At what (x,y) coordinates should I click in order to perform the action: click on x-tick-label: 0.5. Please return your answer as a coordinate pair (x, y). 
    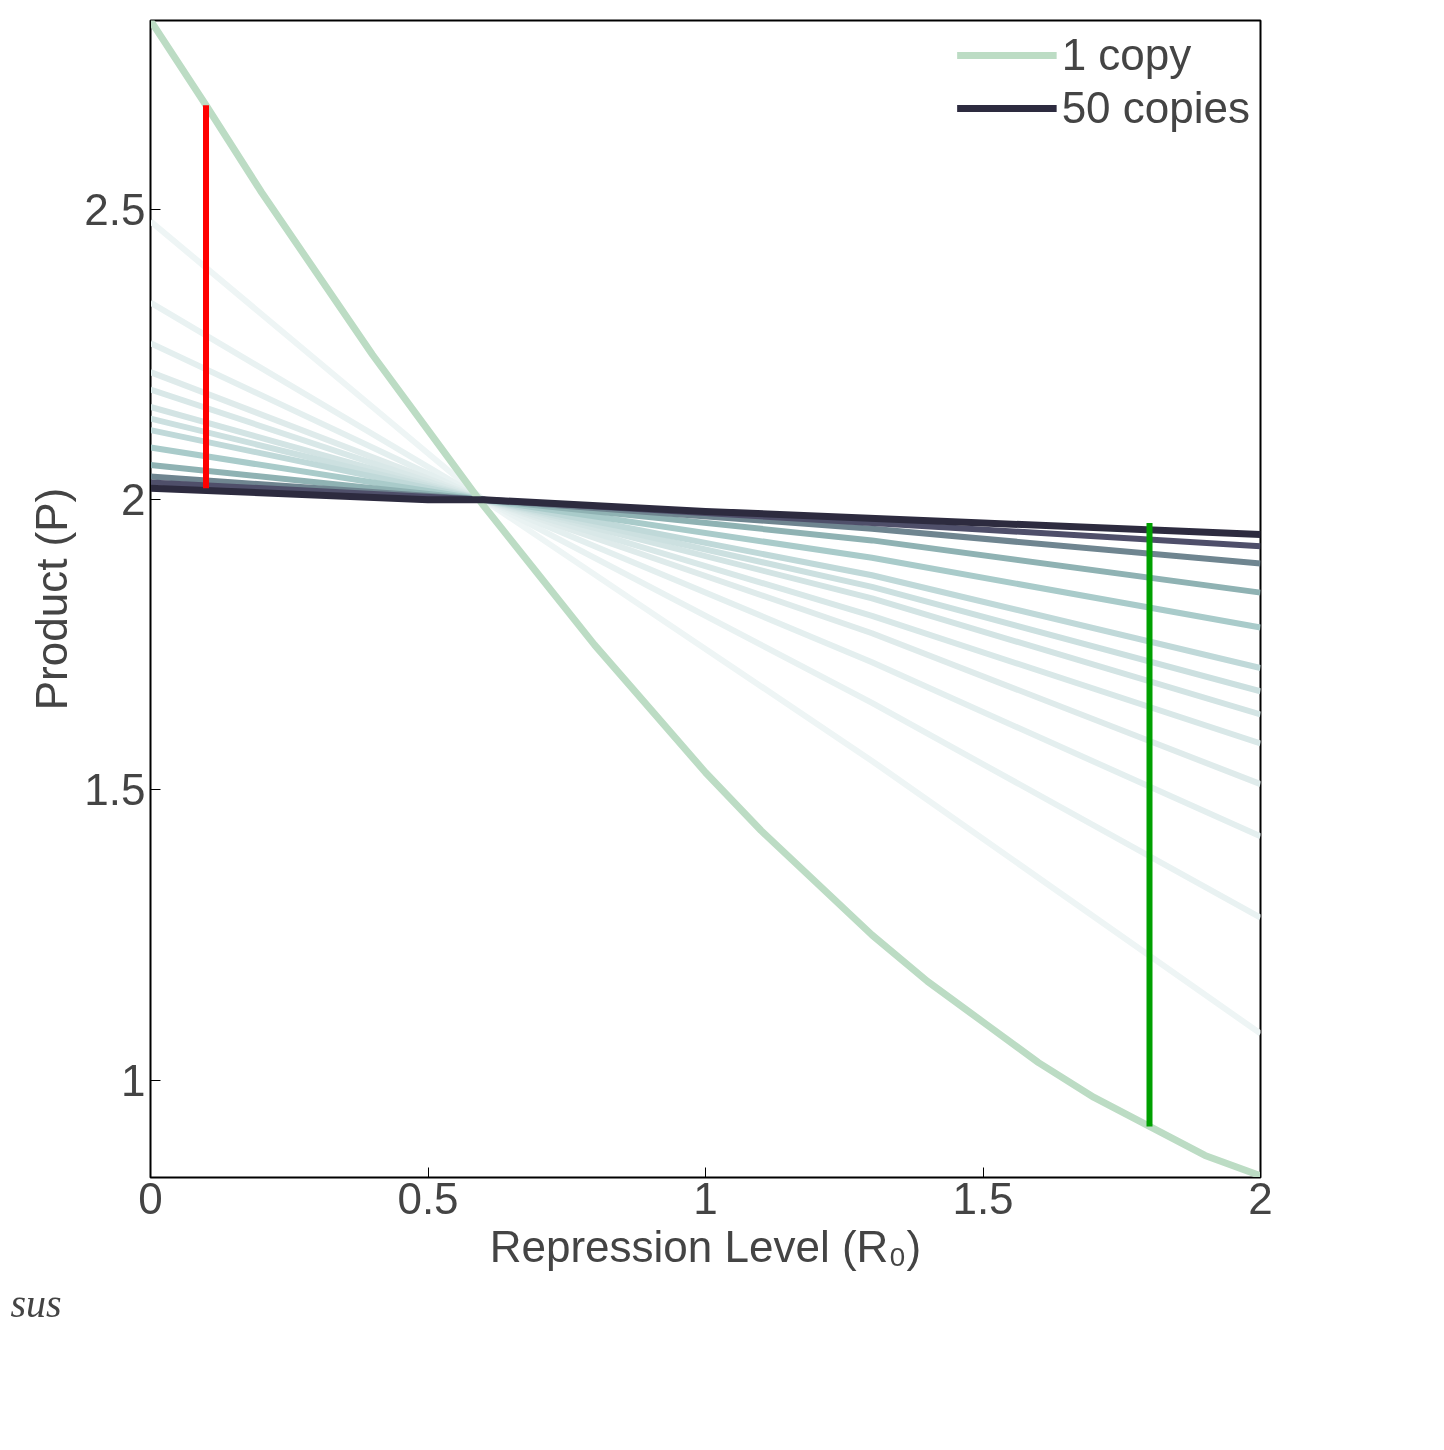
    Looking at the image, I should click on (428, 1198).